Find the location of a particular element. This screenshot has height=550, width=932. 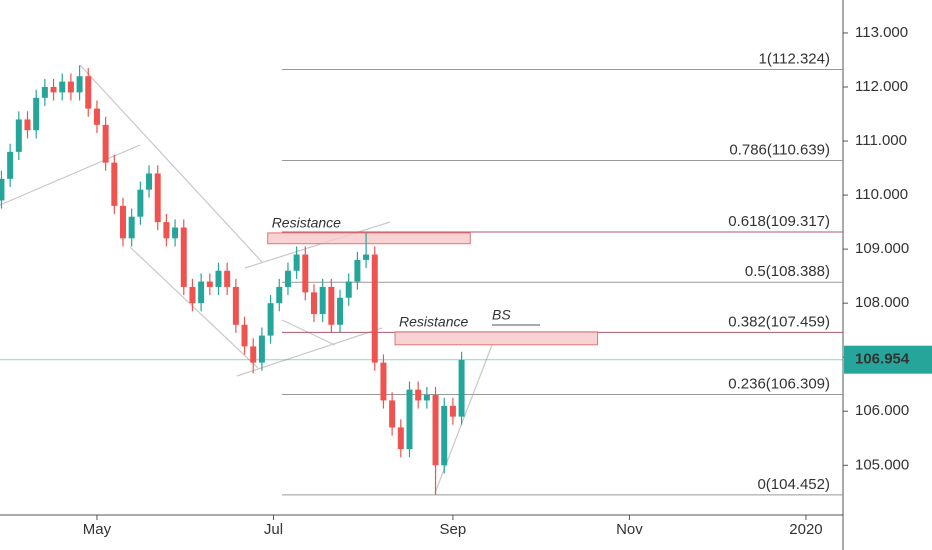

y-tick-label: 111.000 is located at coordinates (881, 140).